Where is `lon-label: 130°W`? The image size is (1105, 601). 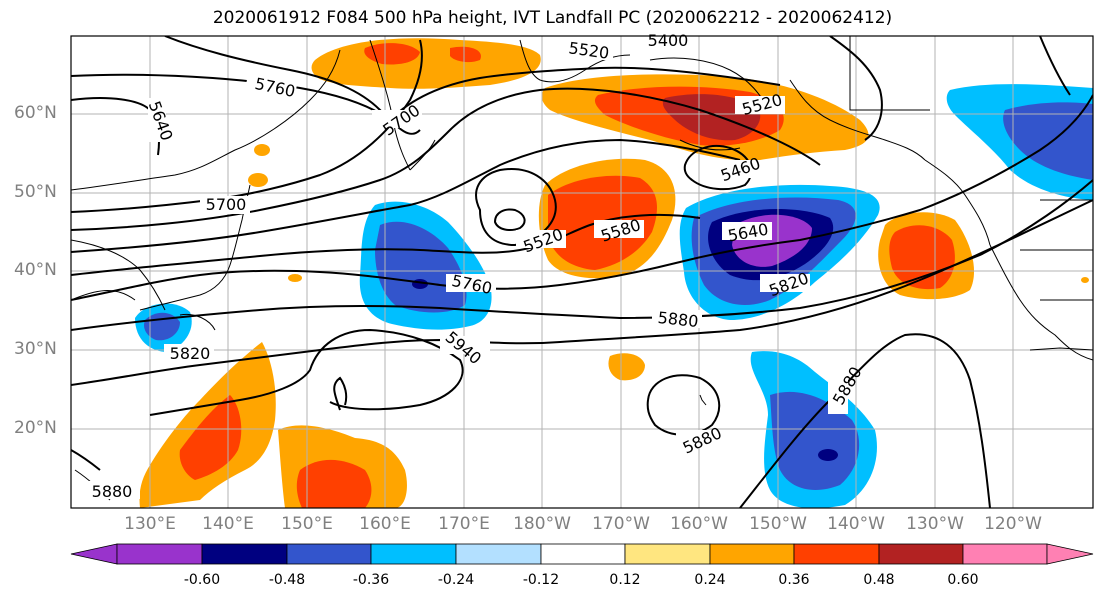 lon-label: 130°W is located at coordinates (935, 524).